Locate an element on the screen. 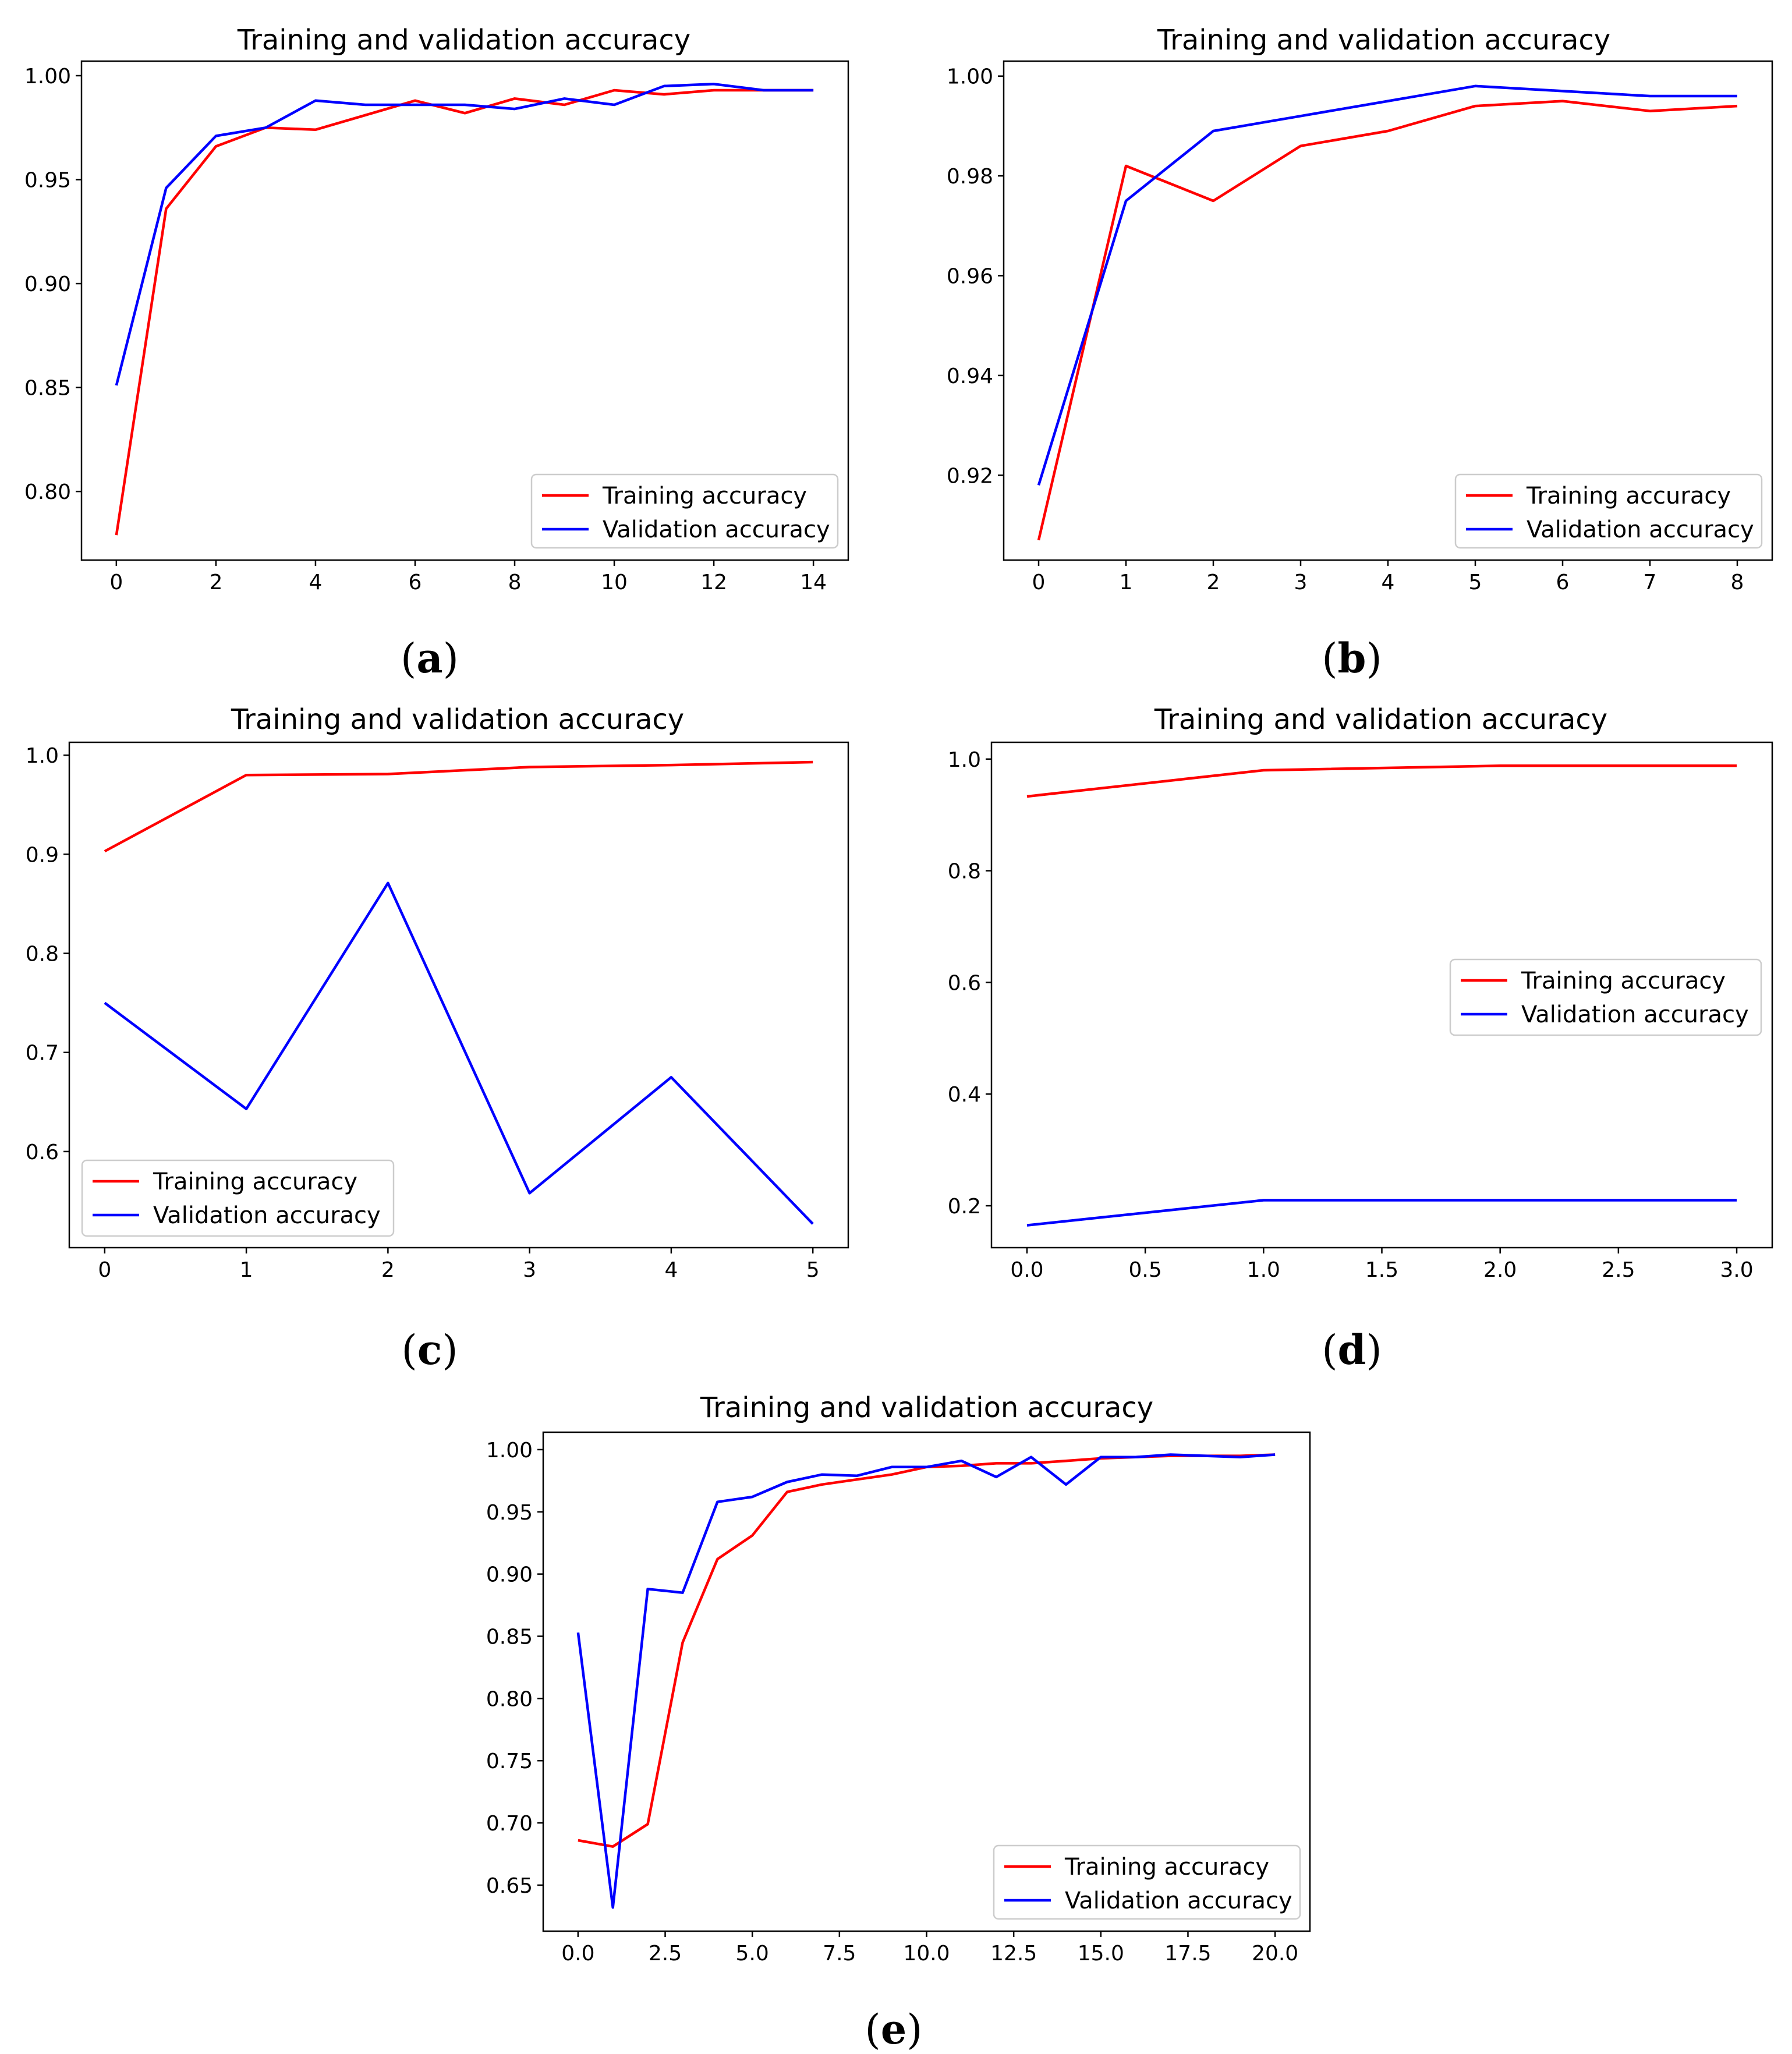 The image size is (1792, 2054). y-tick-label: 1.0 is located at coordinates (964, 760).